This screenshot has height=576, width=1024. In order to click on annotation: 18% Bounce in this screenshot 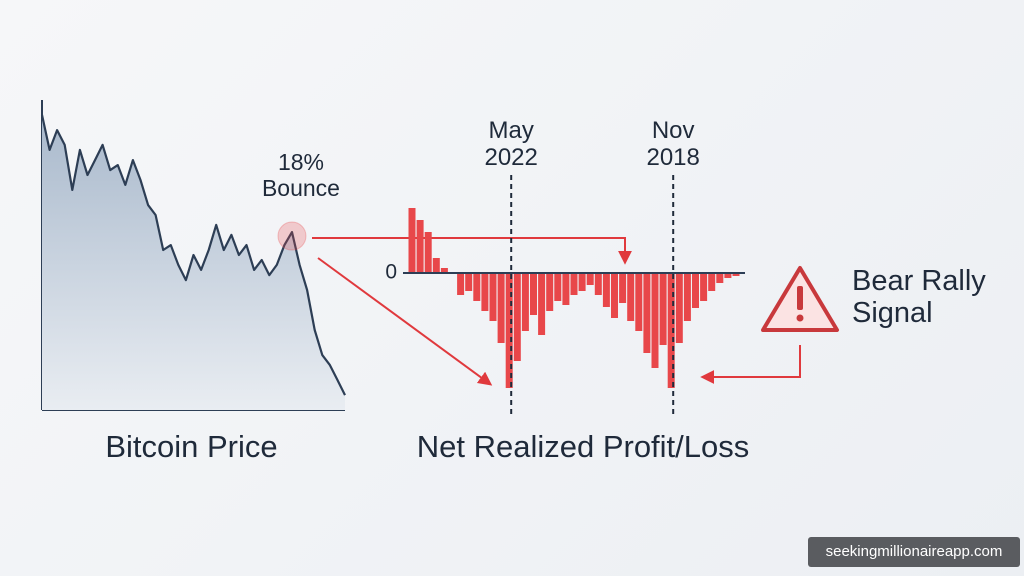, I will do `click(300, 175)`.